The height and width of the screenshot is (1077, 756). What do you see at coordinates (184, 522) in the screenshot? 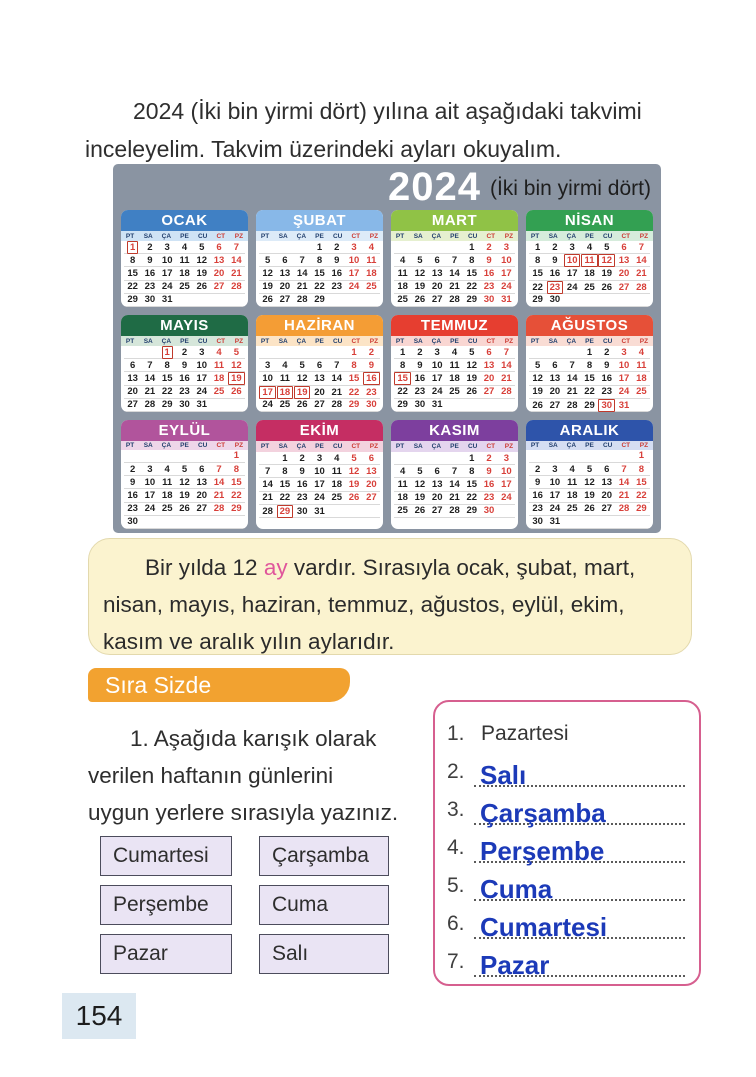
I see `week-row: 30` at bounding box center [184, 522].